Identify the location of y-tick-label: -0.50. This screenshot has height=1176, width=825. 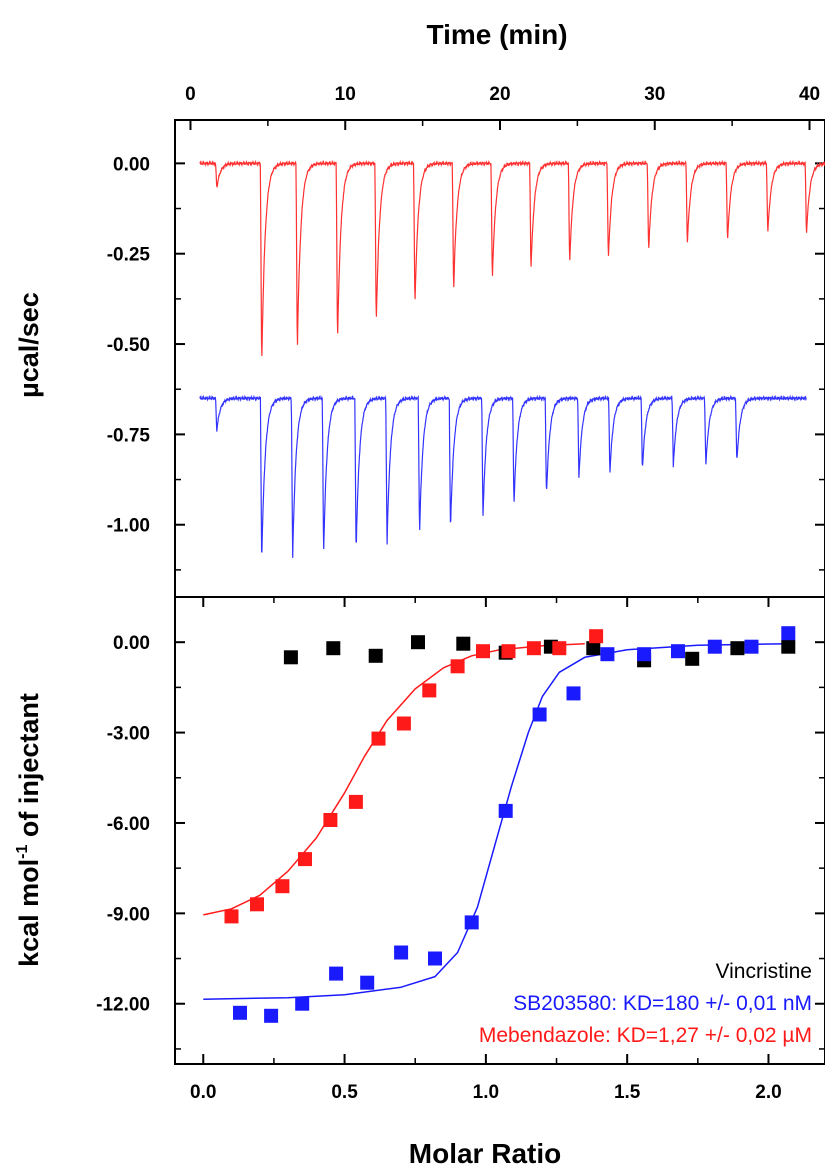
(128, 345).